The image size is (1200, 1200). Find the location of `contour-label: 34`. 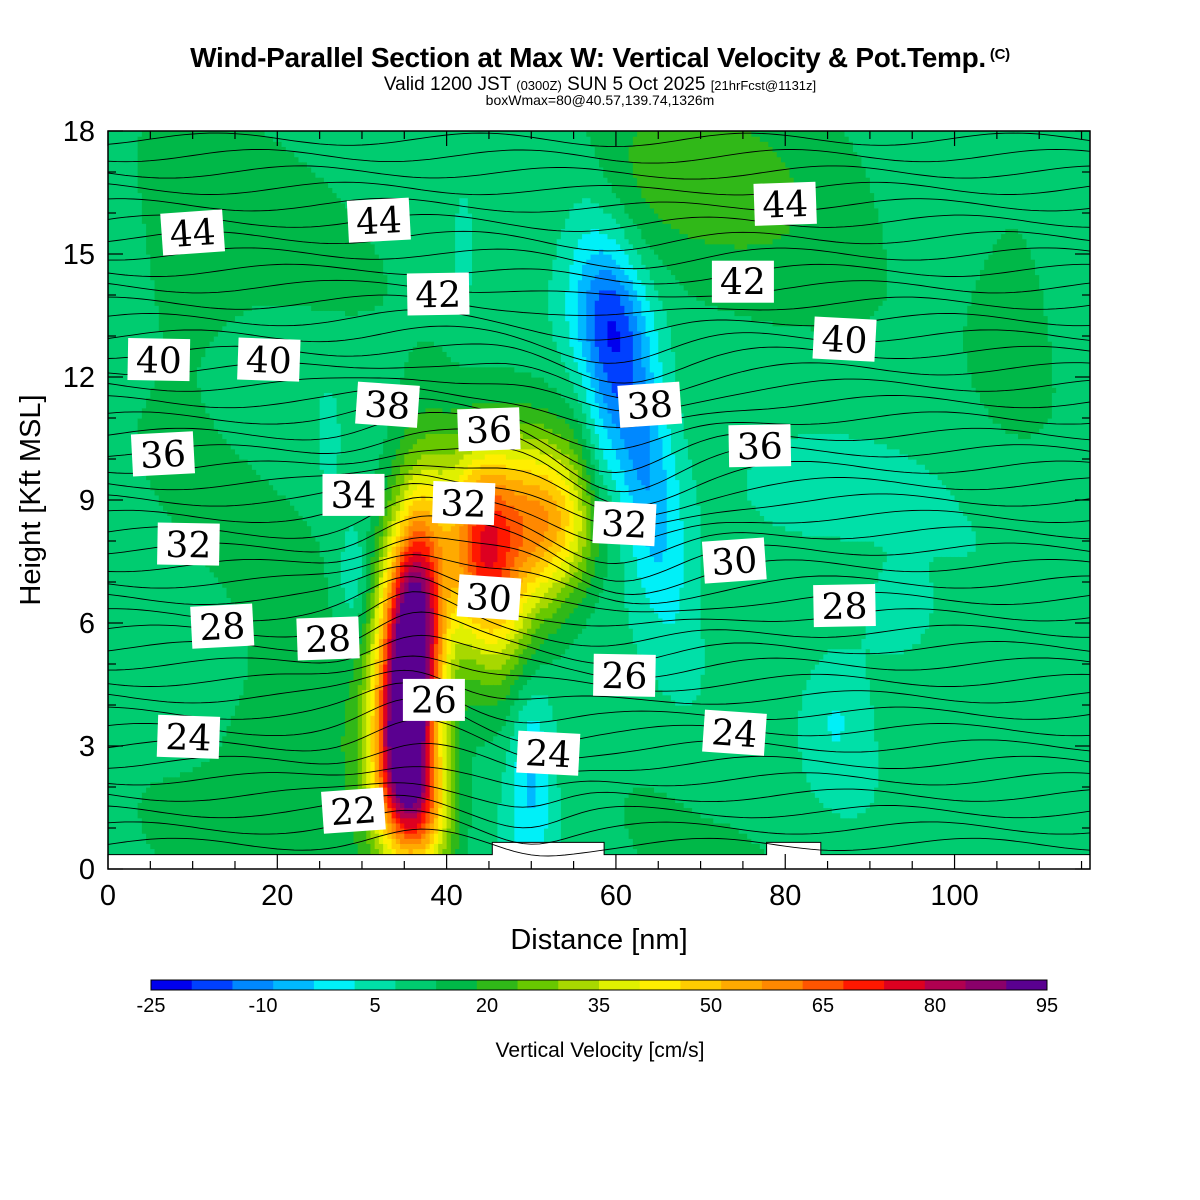

contour-label: 34 is located at coordinates (353, 495).